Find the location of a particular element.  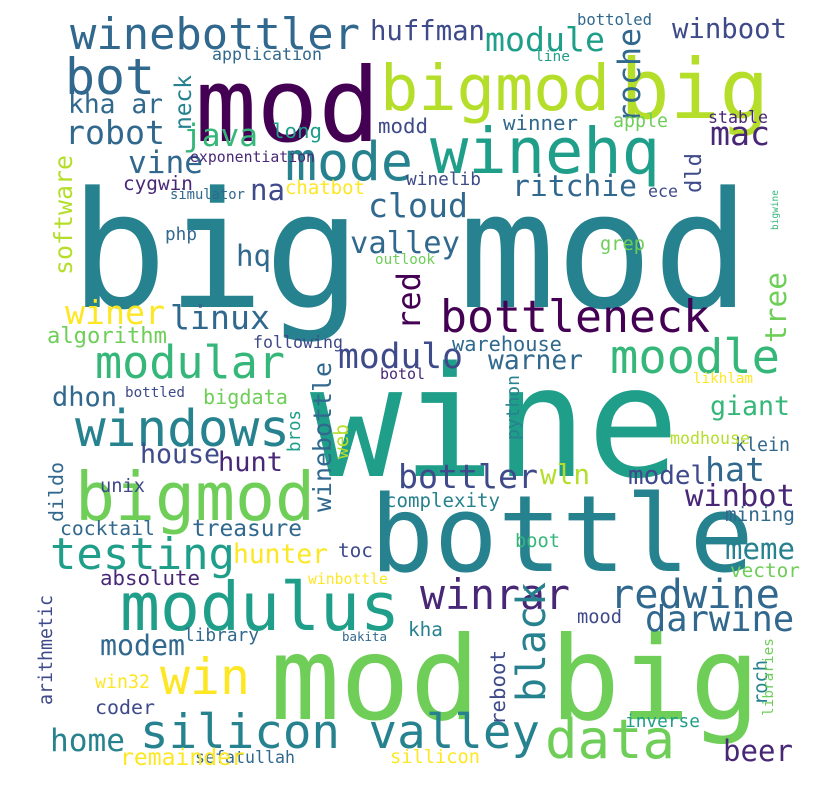

cloud-word: grep is located at coordinates (623, 244).